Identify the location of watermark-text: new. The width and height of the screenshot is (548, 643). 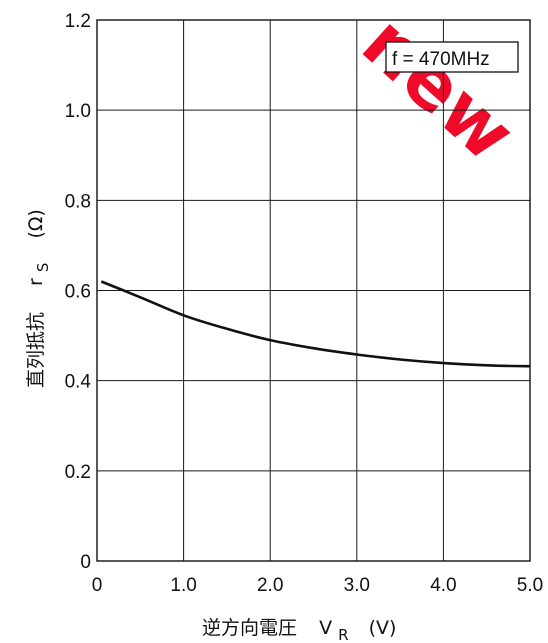
(438, 89).